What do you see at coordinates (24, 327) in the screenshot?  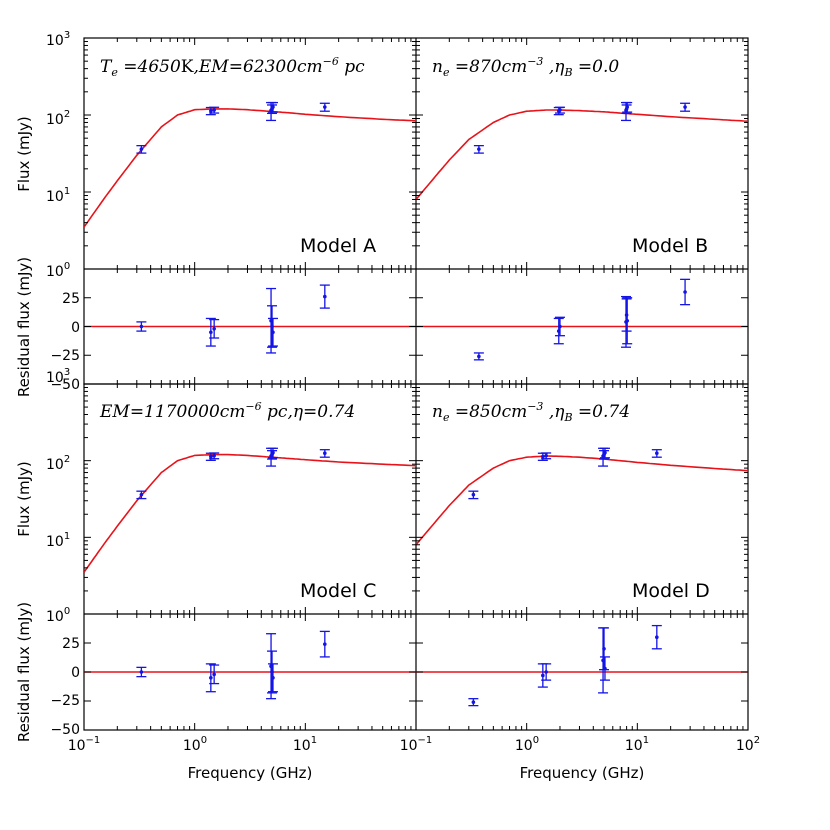 I see `y-axis-label-residual-top: Residual flux (mJy)` at bounding box center [24, 327].